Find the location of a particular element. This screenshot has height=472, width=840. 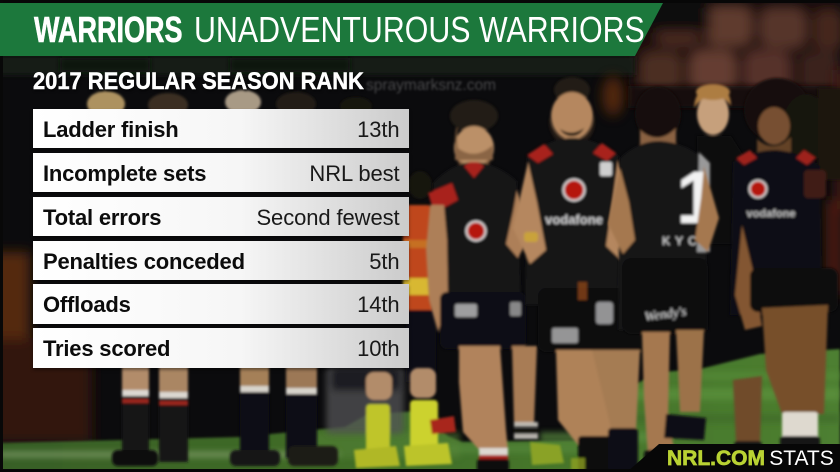

svg-text: spraymarksnz.com is located at coordinates (431, 85).